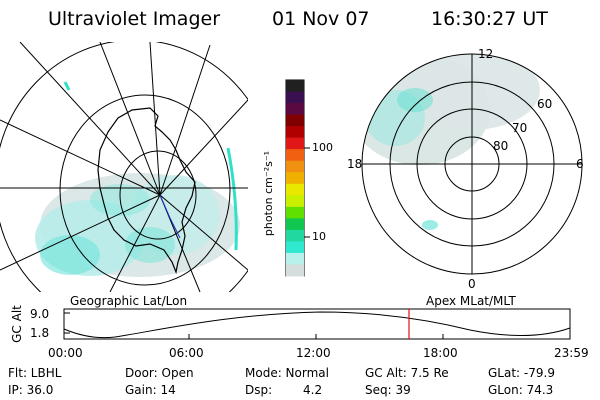 The height and width of the screenshot is (400, 600). I want to click on glat-status: GLat: -79.9, so click(521, 373).